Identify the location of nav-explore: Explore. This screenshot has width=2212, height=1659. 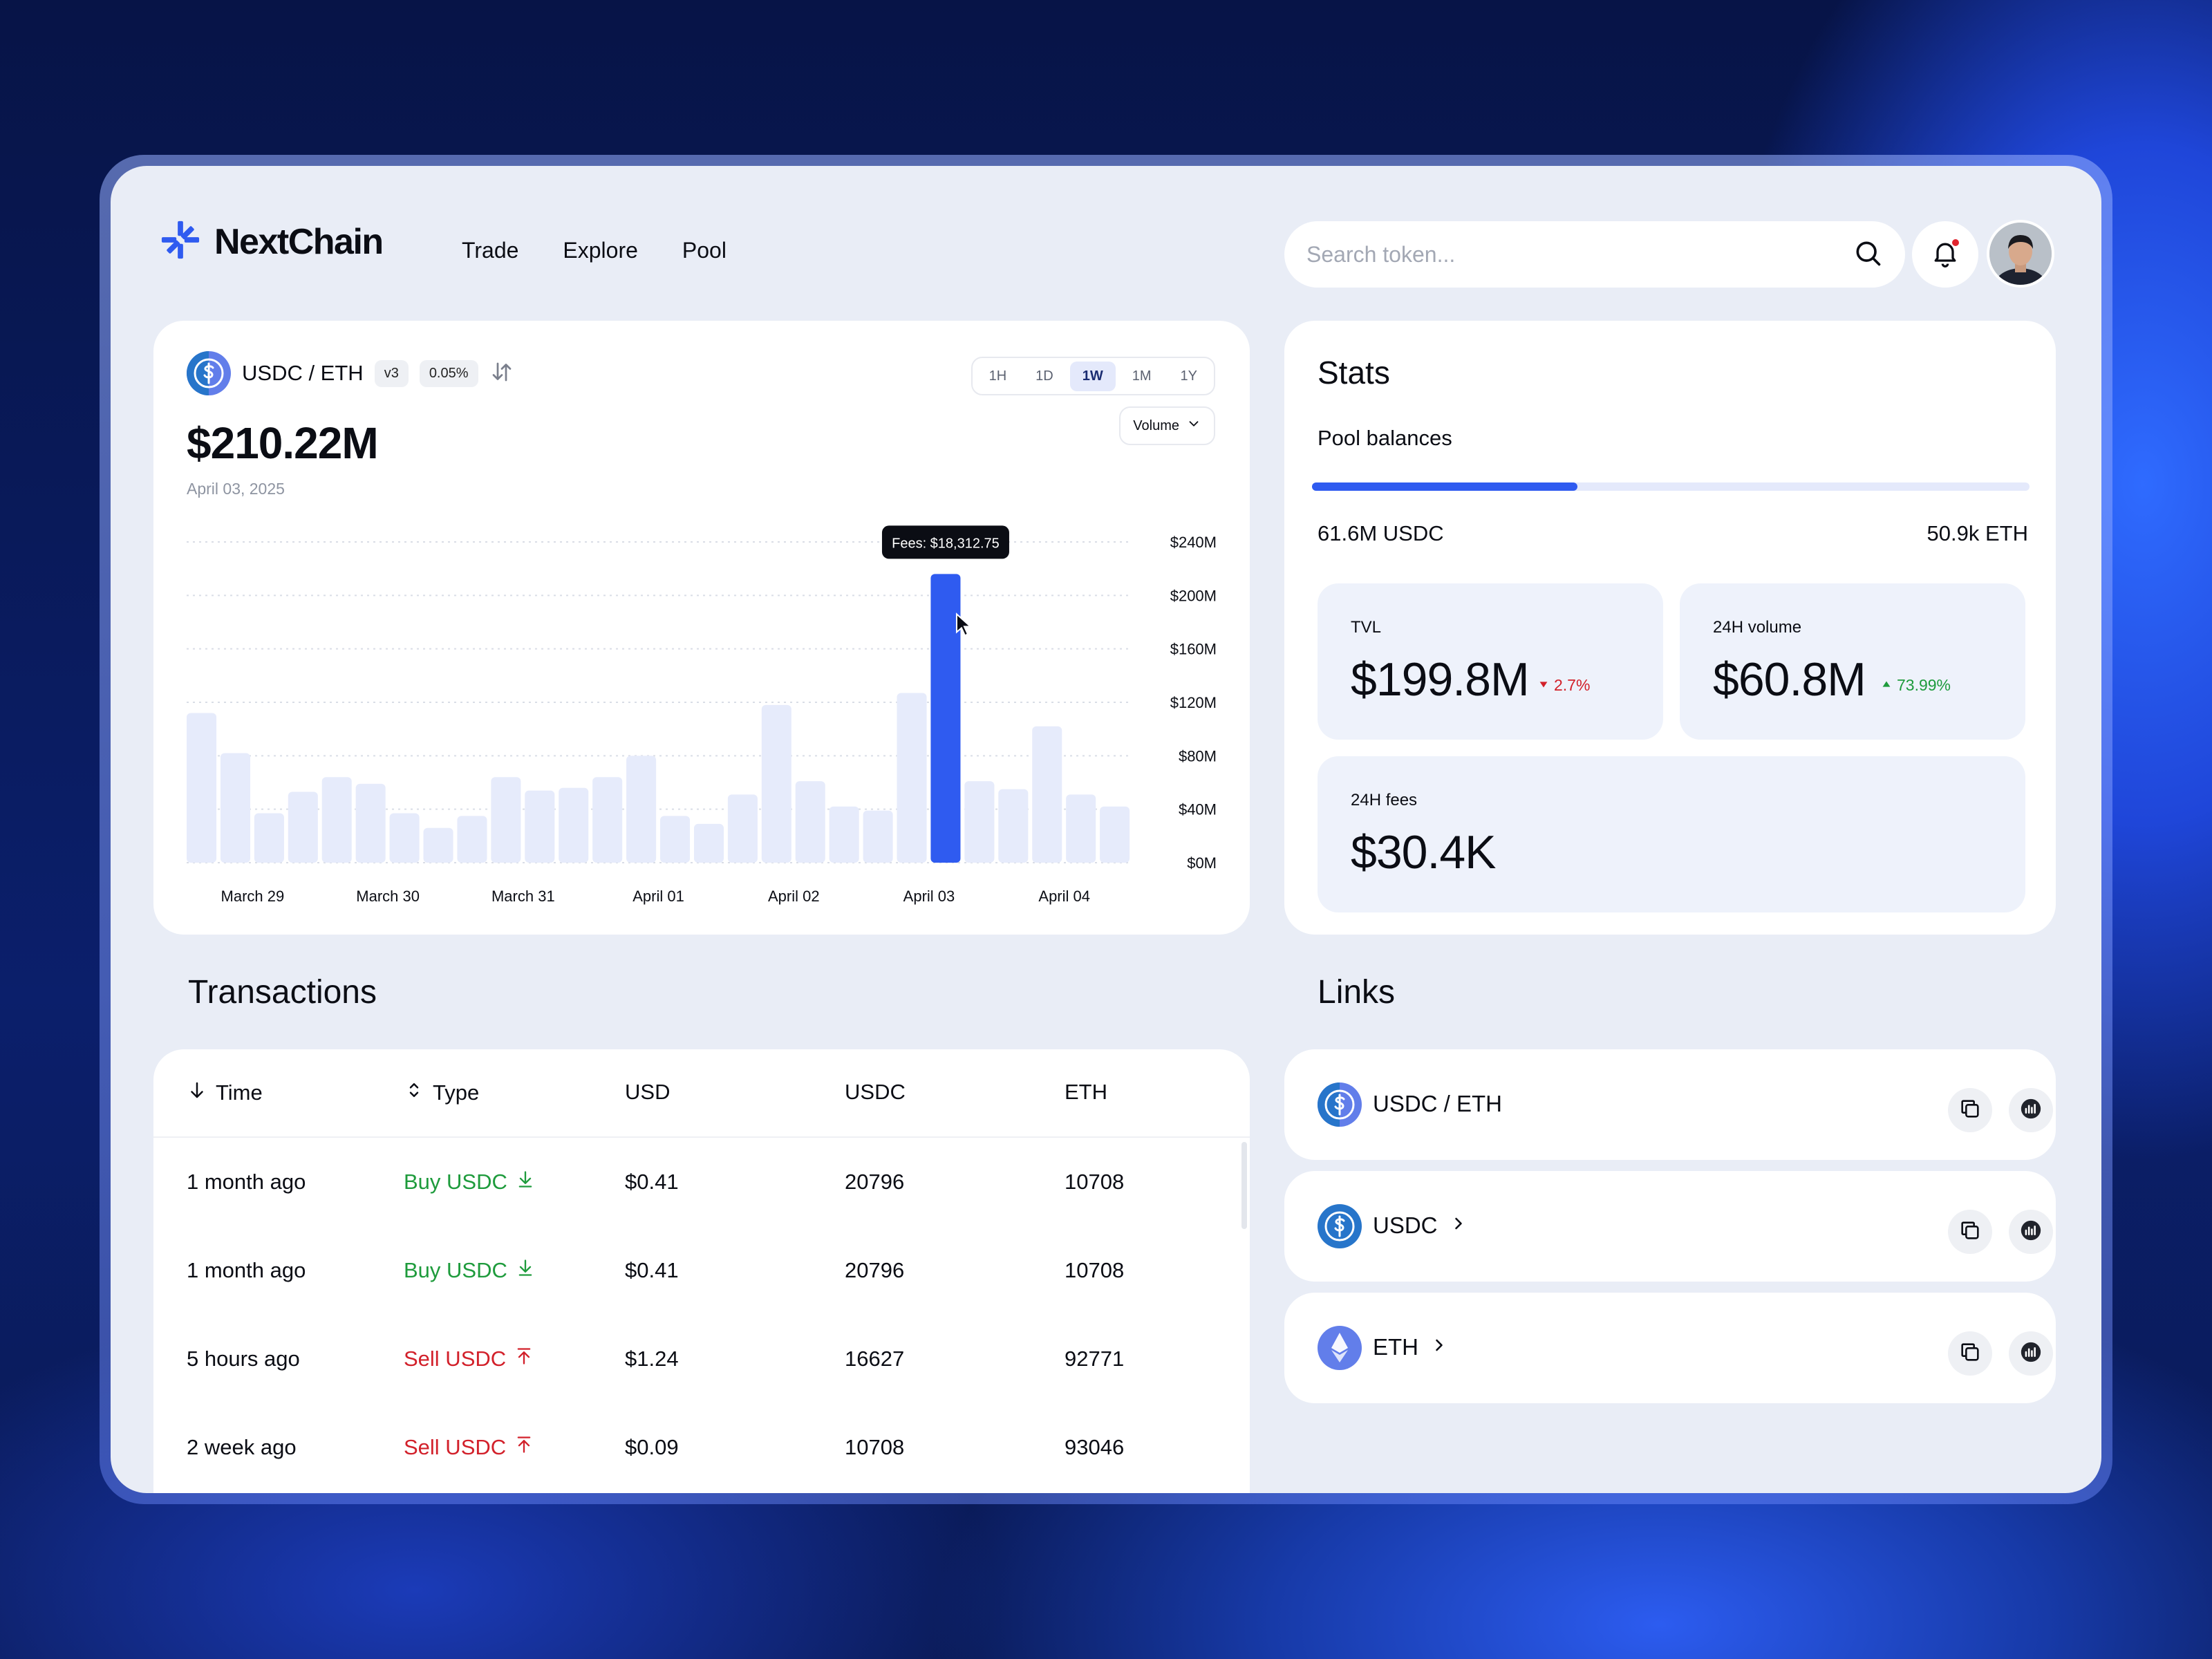
(600, 250).